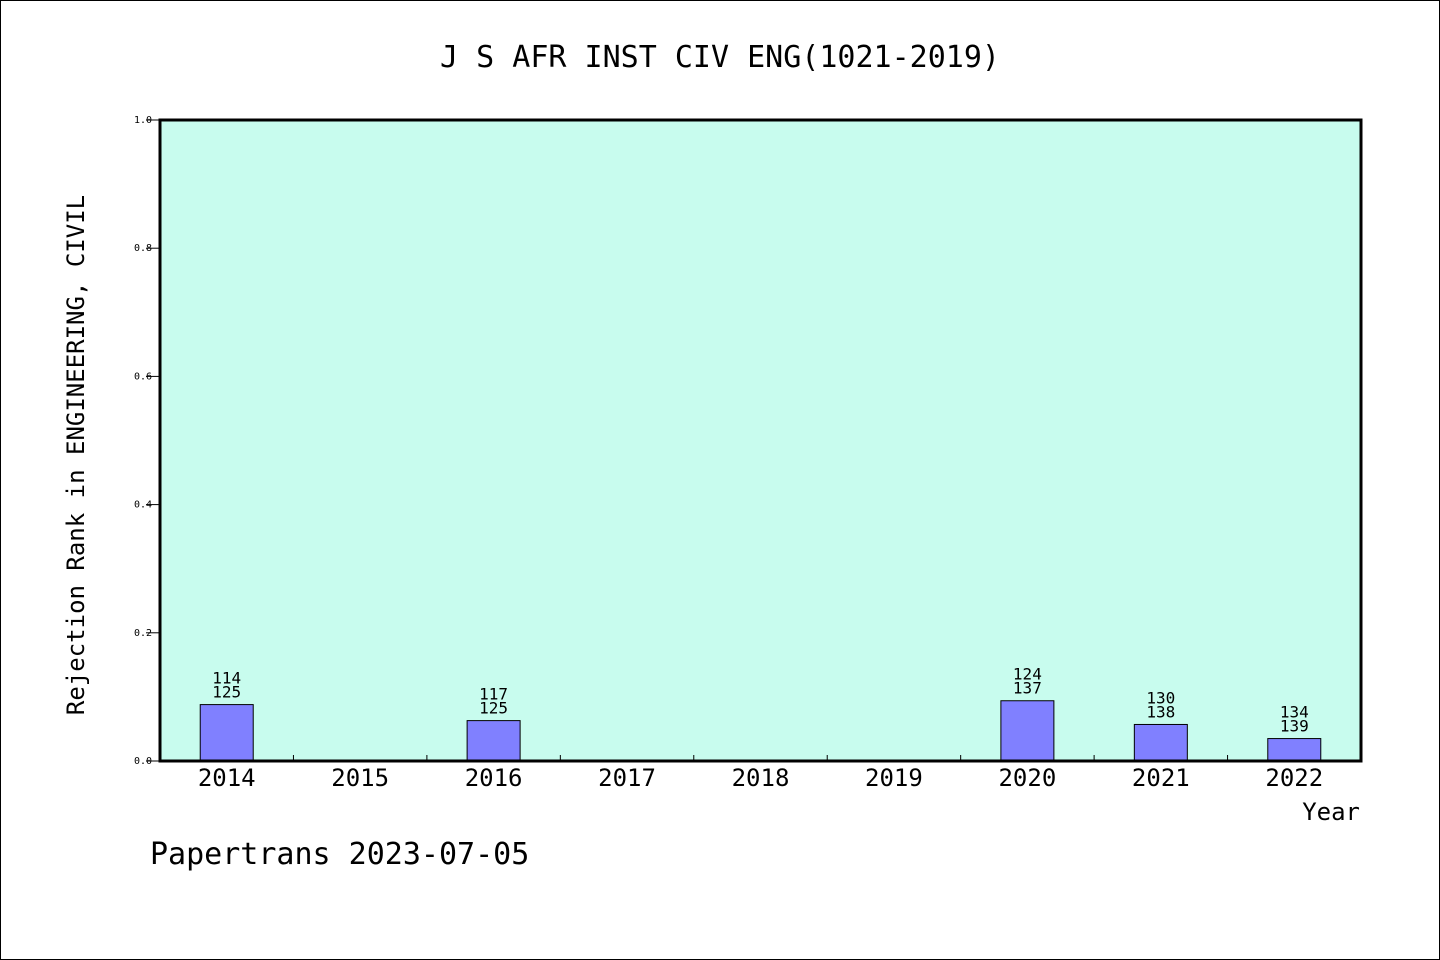 This screenshot has width=1440, height=960. Describe the element at coordinates (1027, 688) in the screenshot. I see `bar-label-2020-2: 137` at that location.